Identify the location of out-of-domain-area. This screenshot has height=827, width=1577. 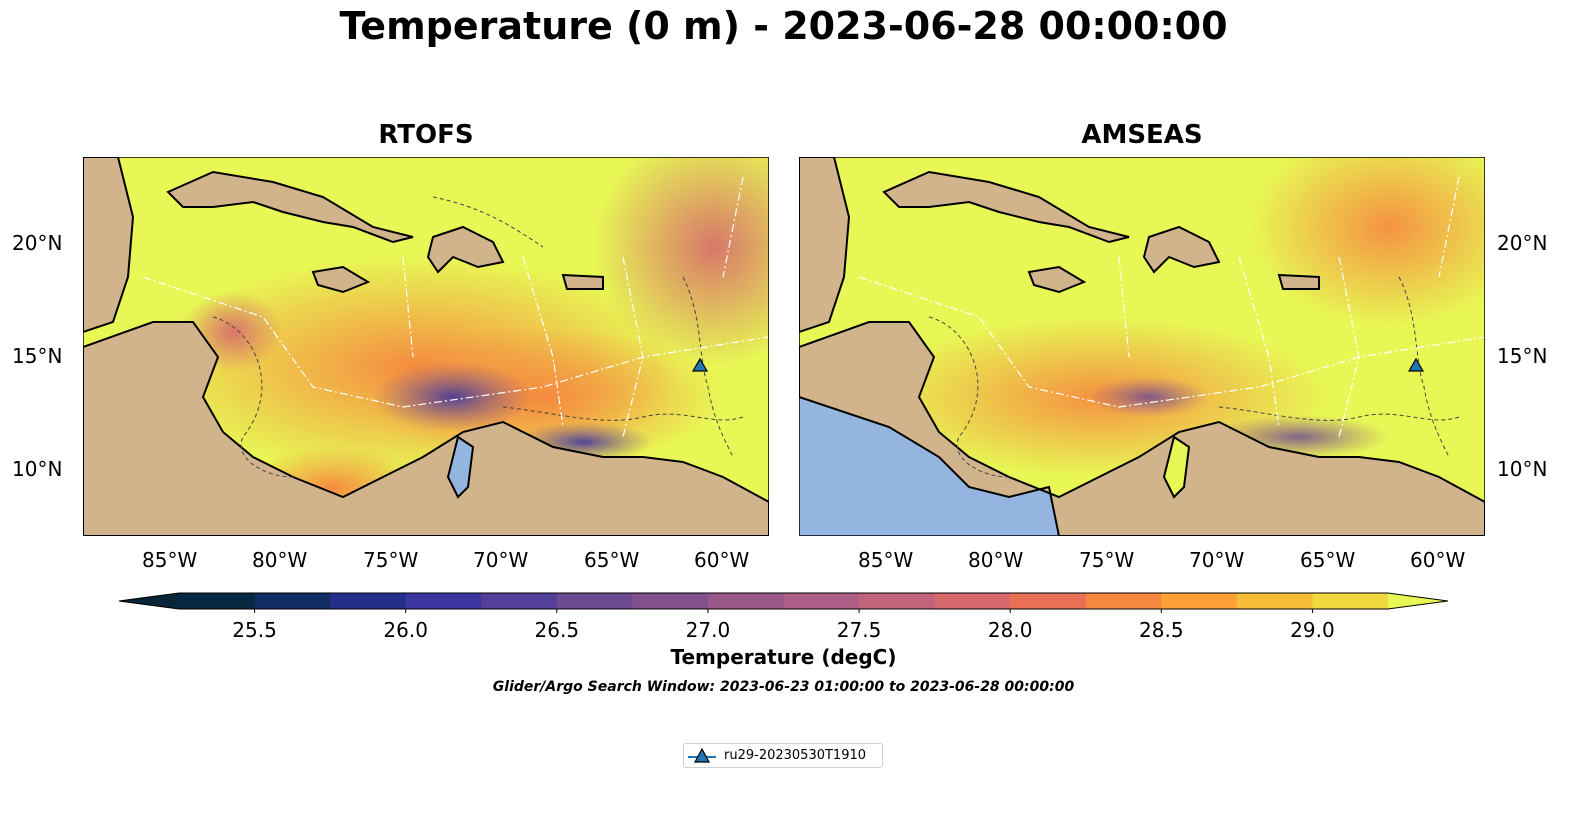
(929, 466).